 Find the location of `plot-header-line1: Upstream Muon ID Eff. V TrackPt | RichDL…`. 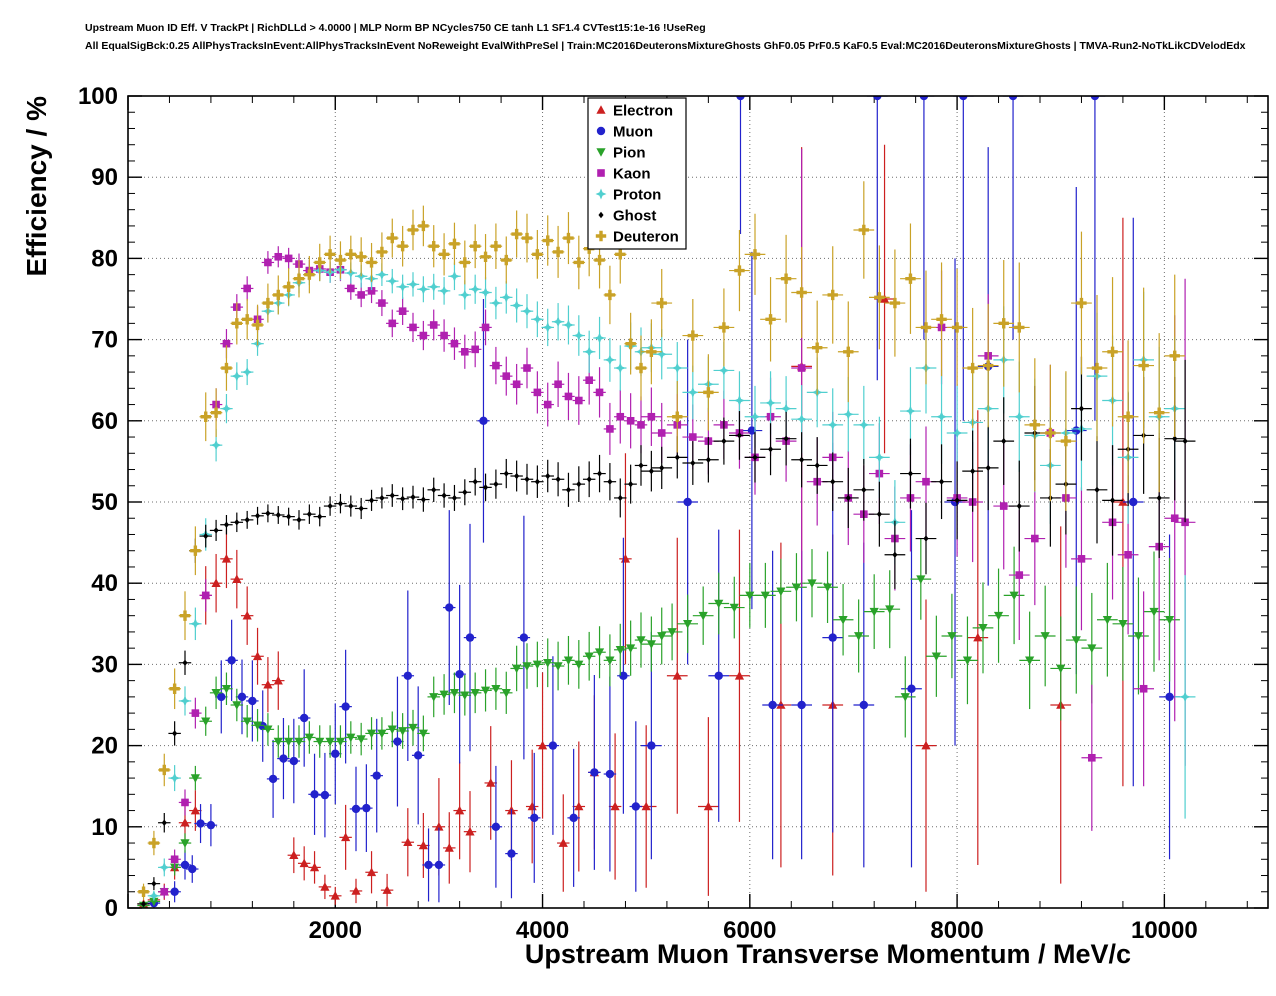

plot-header-line1: Upstream Muon ID Eff. V TrackPt | RichDL… is located at coordinates (395, 28).